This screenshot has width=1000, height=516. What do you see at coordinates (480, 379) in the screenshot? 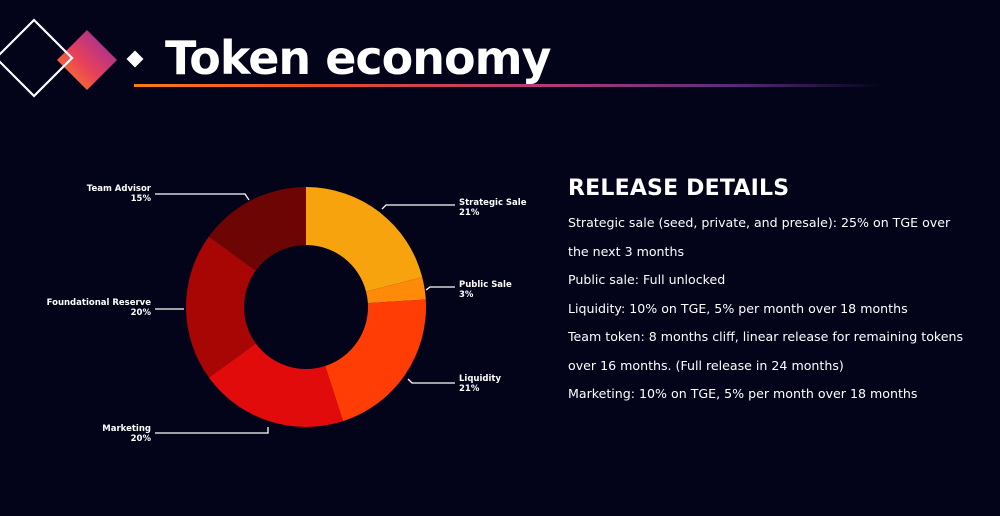
I see `slice-label: Liquidity` at bounding box center [480, 379].